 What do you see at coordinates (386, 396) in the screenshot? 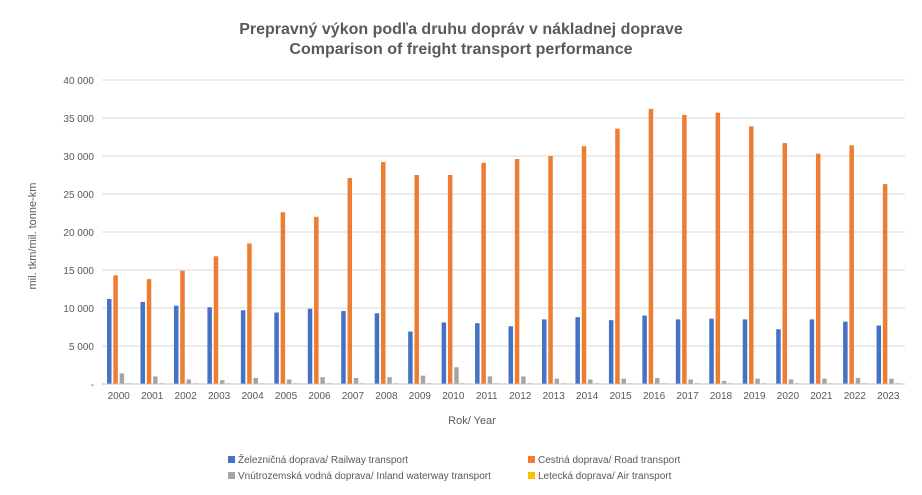
I see `x-tick-label: 2008` at bounding box center [386, 396].